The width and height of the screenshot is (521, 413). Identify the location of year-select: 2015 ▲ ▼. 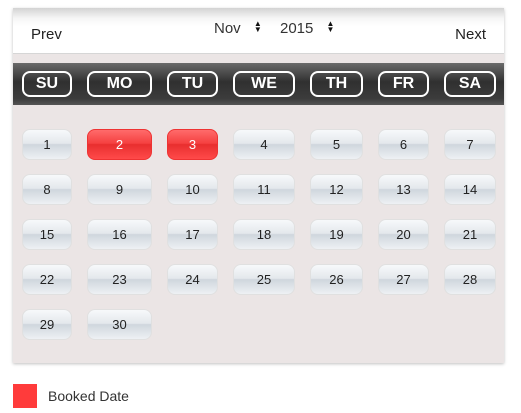
(307, 28).